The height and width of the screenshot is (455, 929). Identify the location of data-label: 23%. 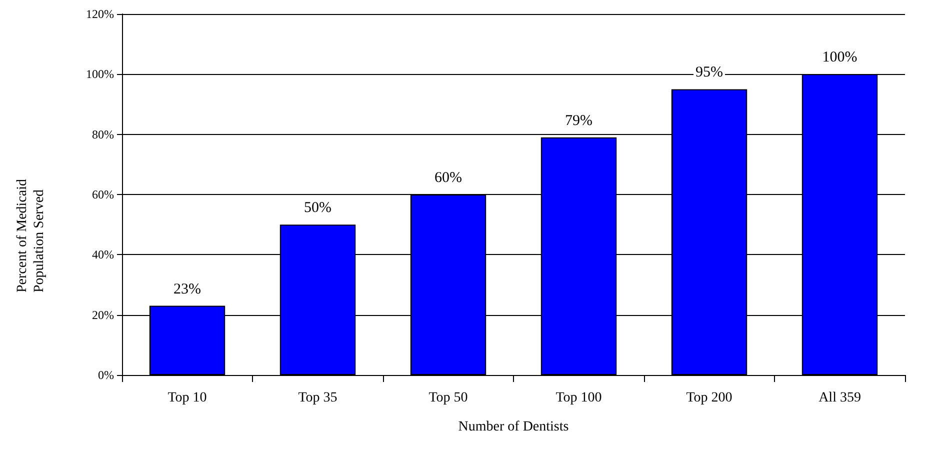
(187, 289).